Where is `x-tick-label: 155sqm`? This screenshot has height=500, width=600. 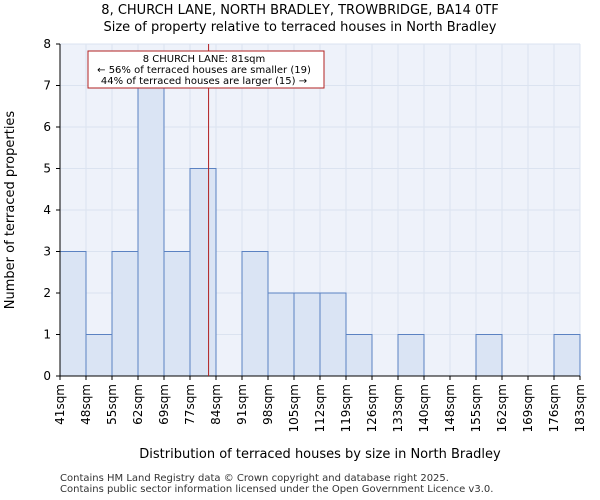
x-tick-label: 155sqm is located at coordinates (476, 408).